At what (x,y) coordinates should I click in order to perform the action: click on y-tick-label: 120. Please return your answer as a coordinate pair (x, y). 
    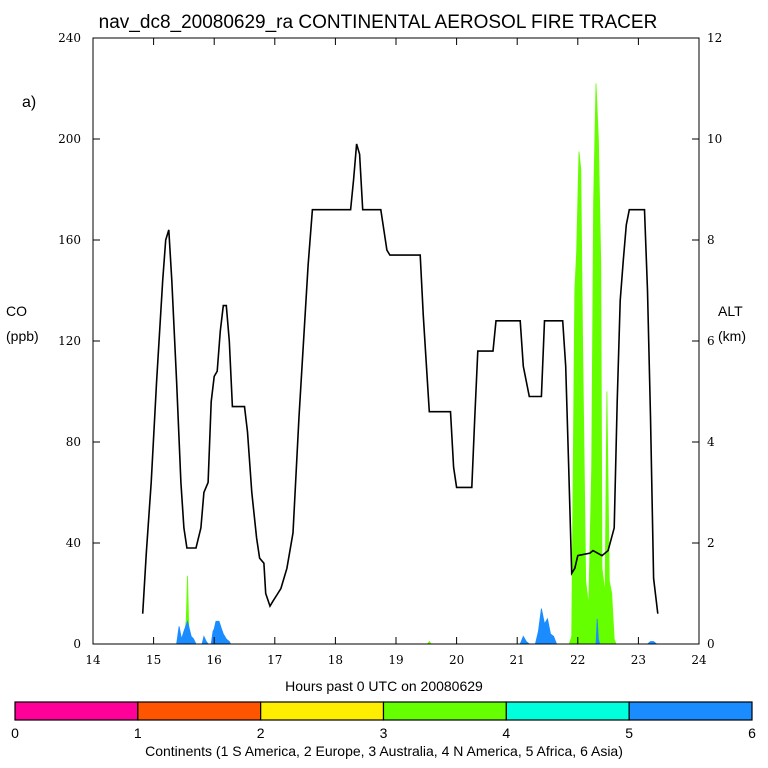
    Looking at the image, I should click on (69, 341).